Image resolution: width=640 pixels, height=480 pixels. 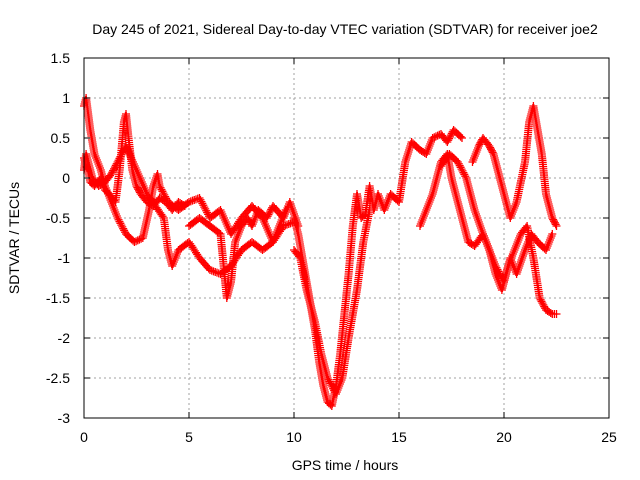 I want to click on y-tick-label: -1.5, so click(x=58, y=298).